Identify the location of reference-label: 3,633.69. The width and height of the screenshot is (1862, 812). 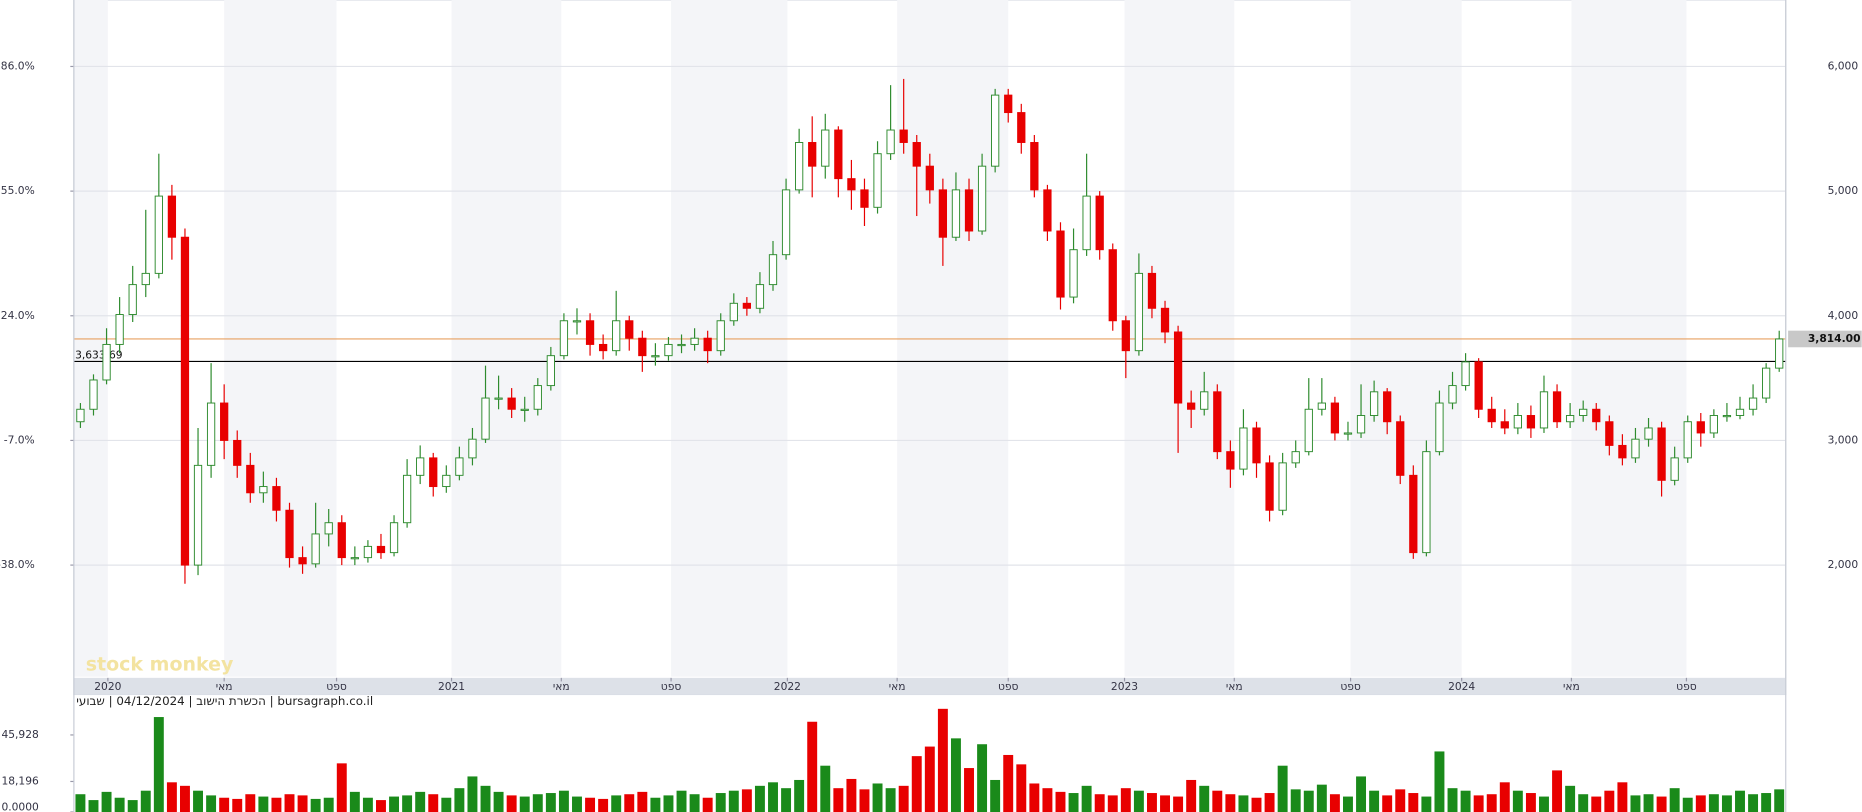
(99, 354).